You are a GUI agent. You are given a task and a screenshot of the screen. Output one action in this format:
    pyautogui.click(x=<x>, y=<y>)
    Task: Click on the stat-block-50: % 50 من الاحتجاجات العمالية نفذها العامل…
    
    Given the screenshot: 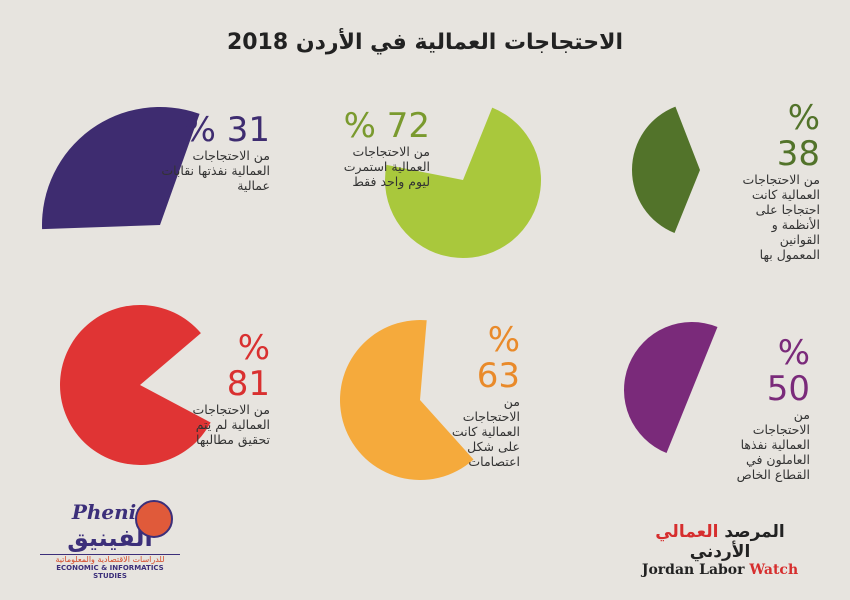 What is the action you would take?
    pyautogui.click(x=772, y=408)
    